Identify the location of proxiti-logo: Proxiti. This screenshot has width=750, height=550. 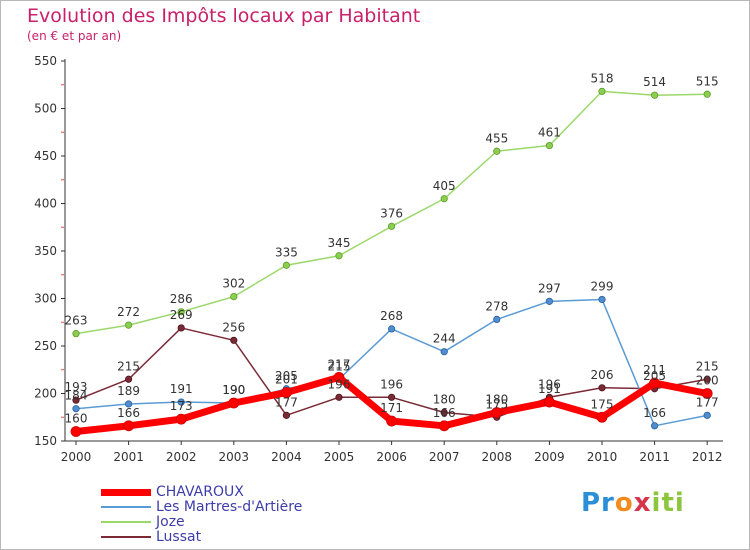
(633, 503).